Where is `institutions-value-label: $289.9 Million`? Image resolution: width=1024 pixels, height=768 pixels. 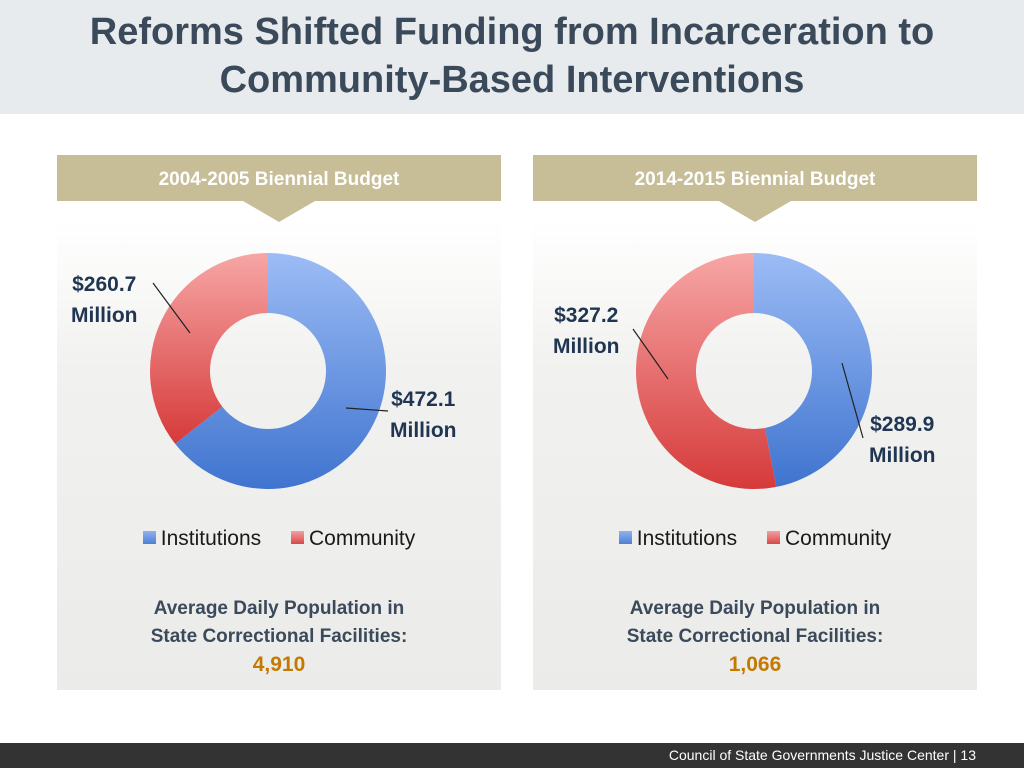
institutions-value-label: $289.9 Million is located at coordinates (902, 440).